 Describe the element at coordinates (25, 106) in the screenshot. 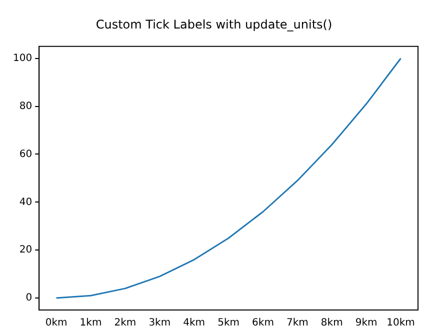

I see `y-tick-label: 80` at that location.